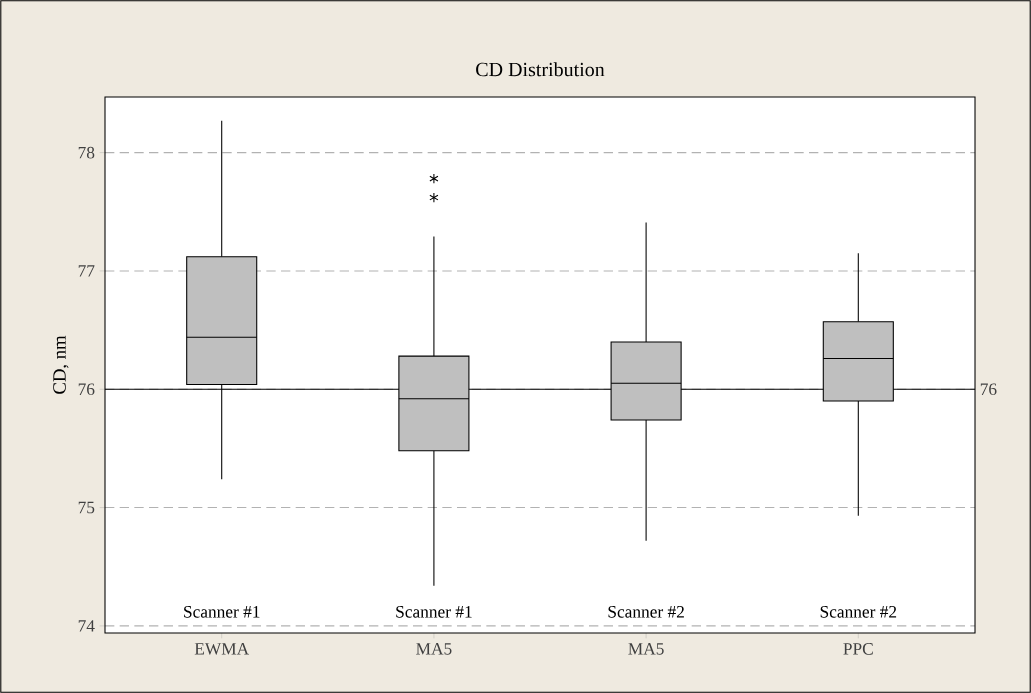 The image size is (1031, 693). What do you see at coordinates (222, 649) in the screenshot?
I see `x-tick-label: EWMA` at bounding box center [222, 649].